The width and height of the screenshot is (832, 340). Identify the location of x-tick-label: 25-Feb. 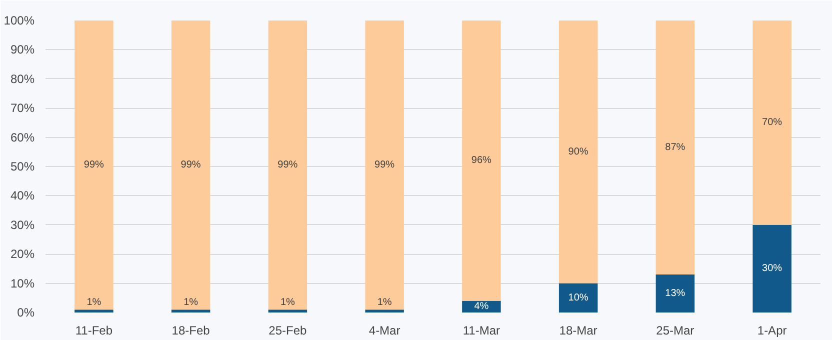
(288, 331).